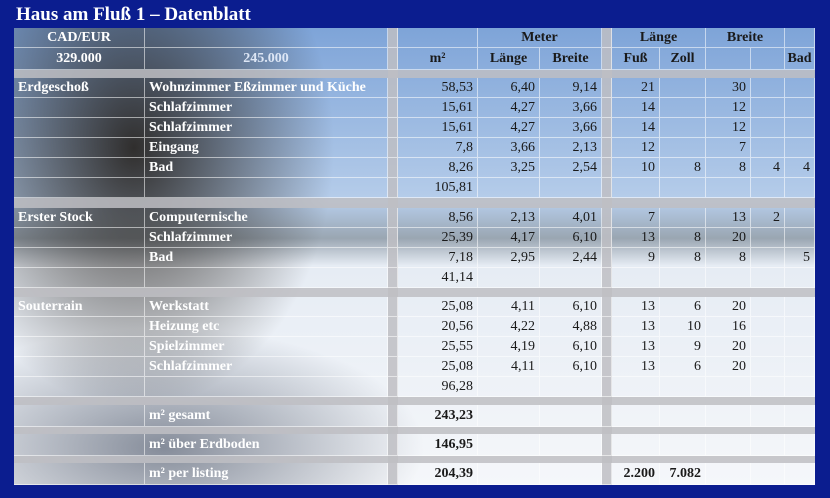  What do you see at coordinates (438, 307) in the screenshot?
I see `value-cell: 25,08` at bounding box center [438, 307].